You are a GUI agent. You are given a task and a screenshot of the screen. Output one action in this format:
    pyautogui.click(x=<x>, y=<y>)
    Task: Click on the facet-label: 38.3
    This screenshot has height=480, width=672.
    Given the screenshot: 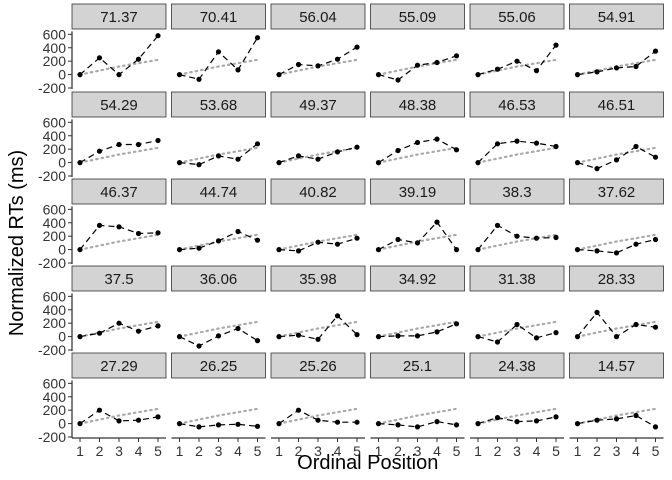 What is the action you would take?
    pyautogui.click(x=516, y=192)
    